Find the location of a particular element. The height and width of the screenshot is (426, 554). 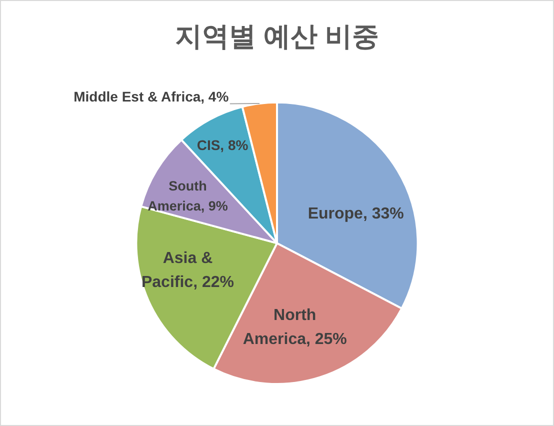

slice-label: South America, 9% is located at coordinates (188, 196).